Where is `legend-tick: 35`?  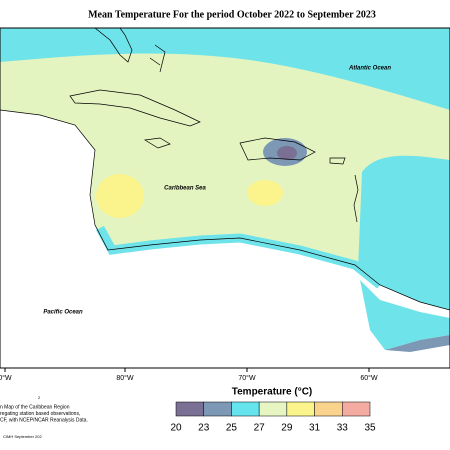 legend-tick: 35 is located at coordinates (370, 428).